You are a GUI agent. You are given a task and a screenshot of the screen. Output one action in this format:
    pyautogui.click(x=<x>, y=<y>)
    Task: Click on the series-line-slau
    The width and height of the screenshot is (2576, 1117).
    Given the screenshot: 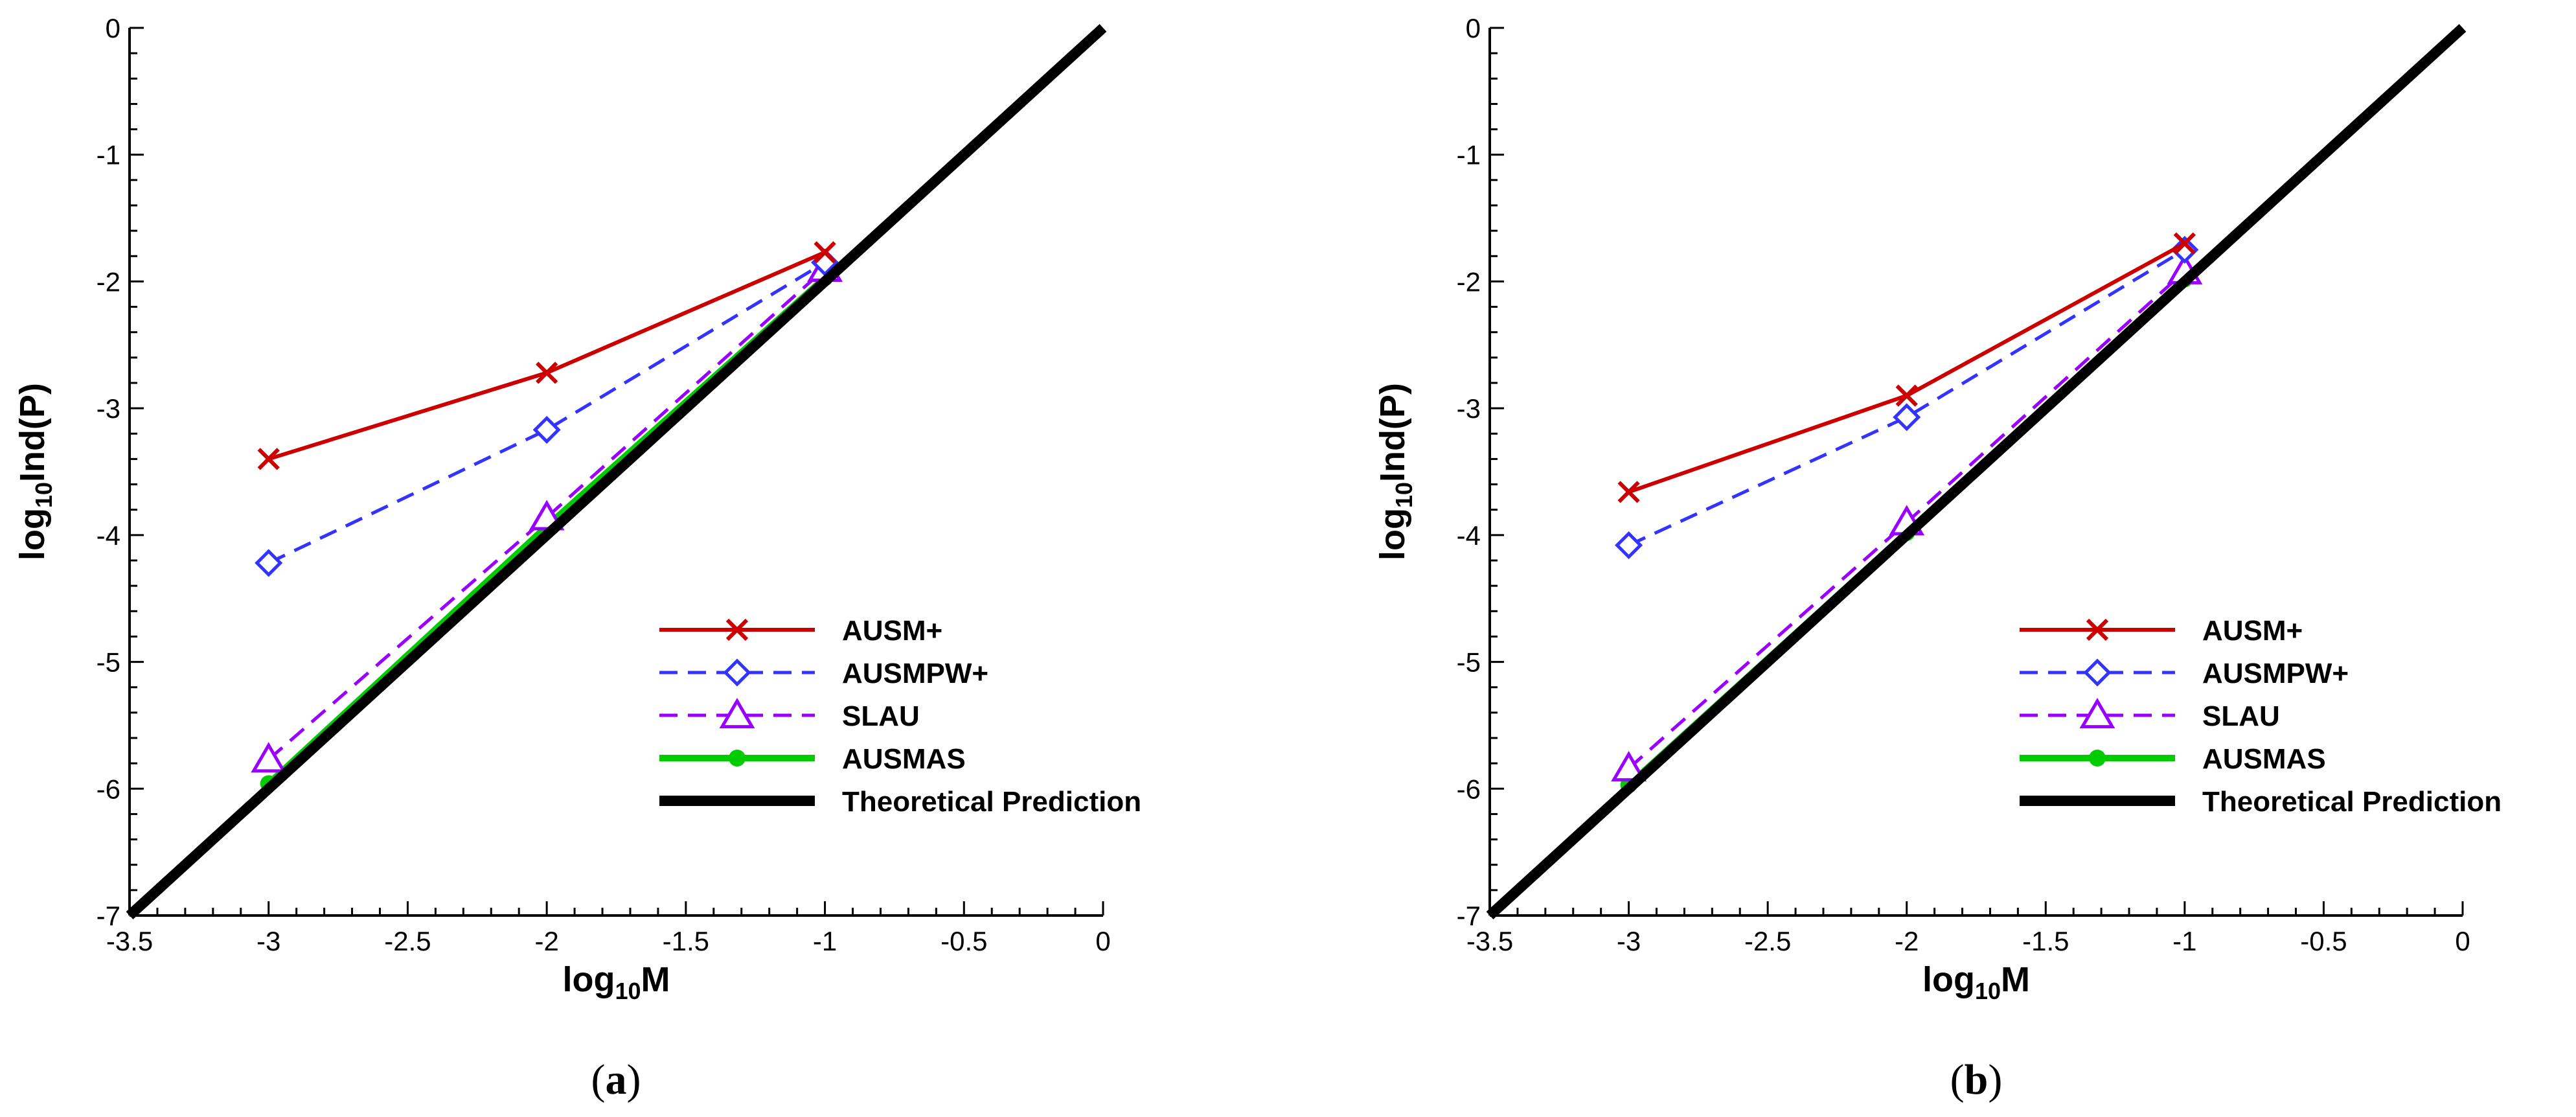 What is the action you would take?
    pyautogui.click(x=547, y=514)
    